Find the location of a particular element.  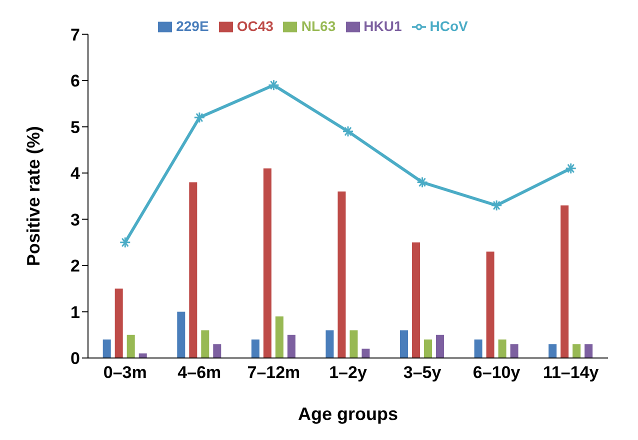

x-tick-label: 7–12m is located at coordinates (273, 372).